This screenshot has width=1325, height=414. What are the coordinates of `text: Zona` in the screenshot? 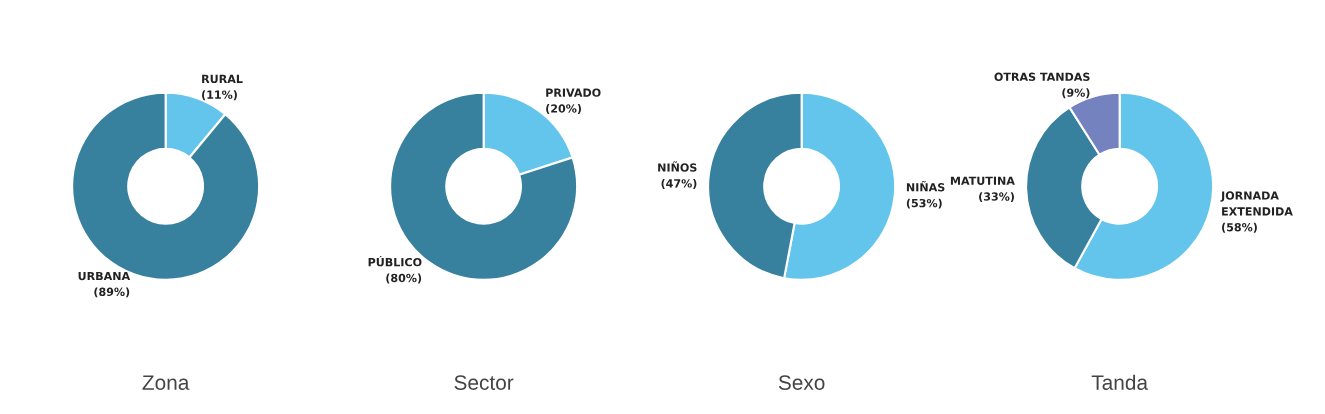 It's located at (166, 382).